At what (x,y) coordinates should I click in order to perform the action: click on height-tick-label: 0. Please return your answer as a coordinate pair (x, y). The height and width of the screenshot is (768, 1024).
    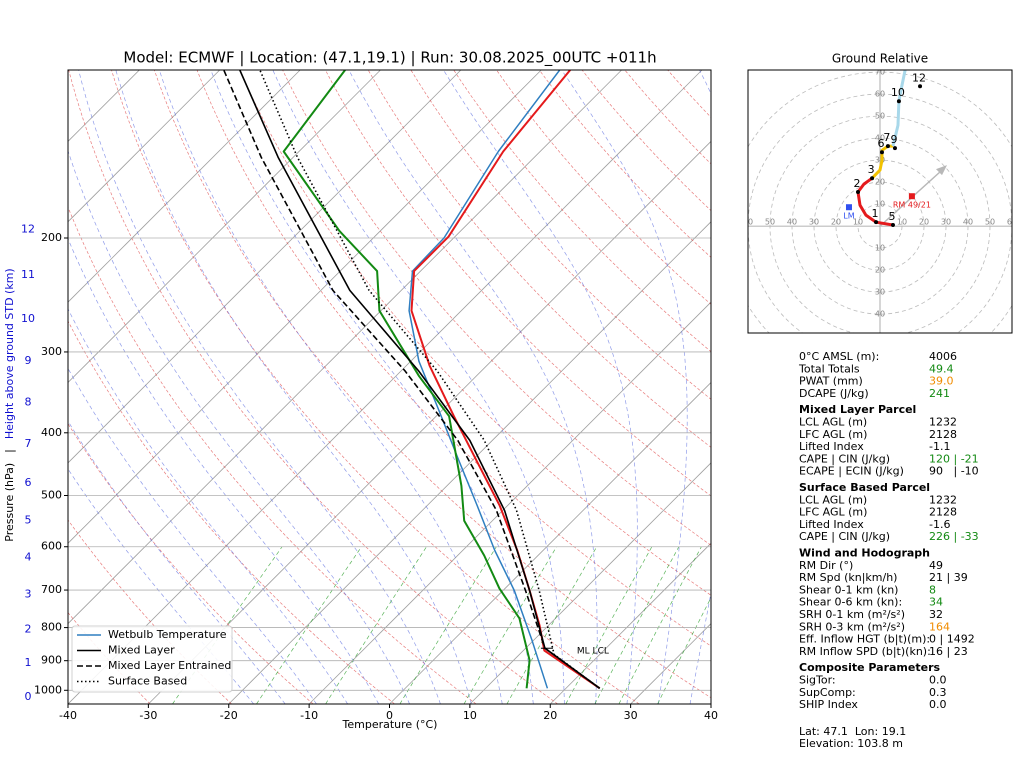
    Looking at the image, I should click on (28, 696).